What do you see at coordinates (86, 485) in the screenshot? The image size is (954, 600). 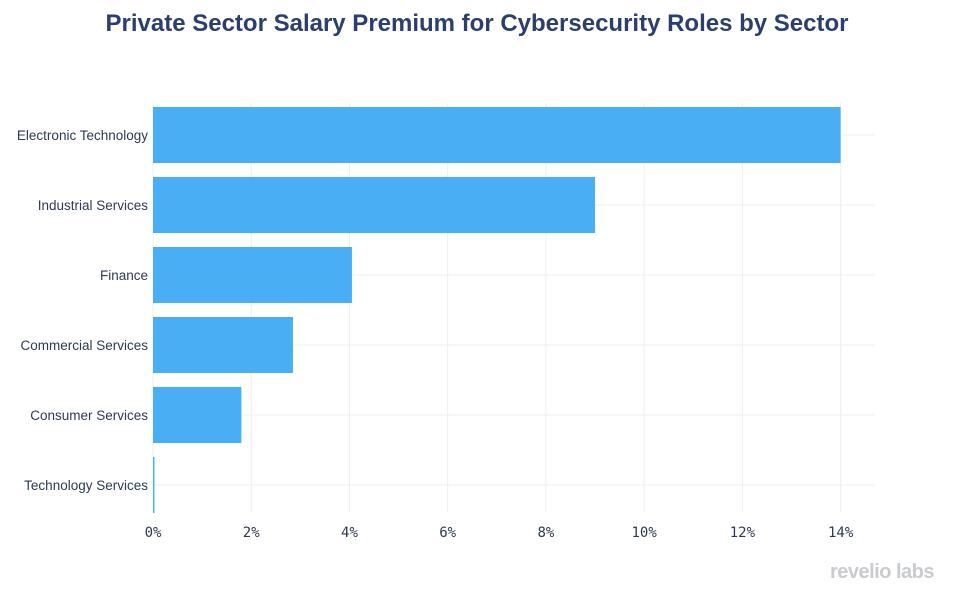 I see `category-label: Technology Services` at bounding box center [86, 485].